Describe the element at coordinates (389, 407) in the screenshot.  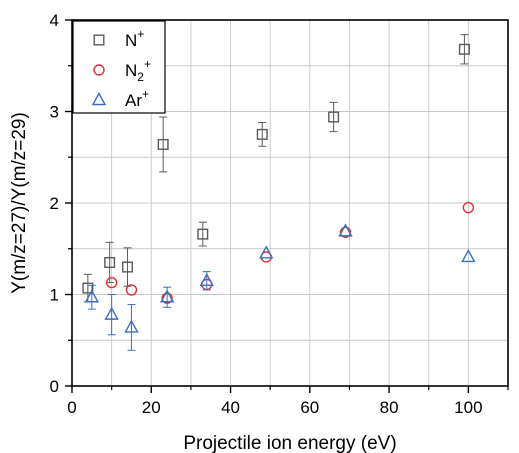
I see `x-tick-label: 80` at that location.